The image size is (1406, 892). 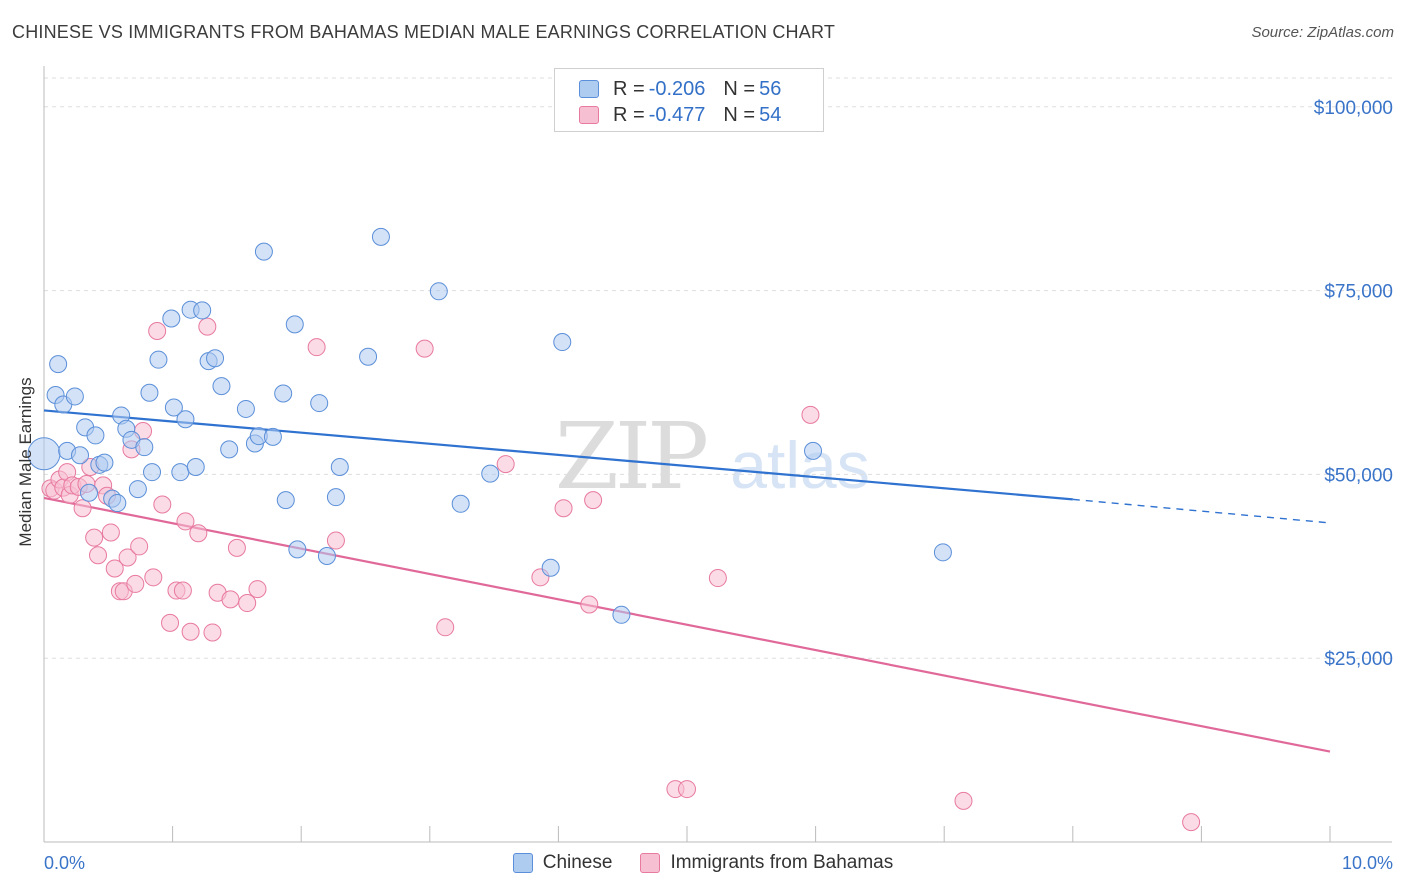 I want to click on correlation-legend: R = -0.206 N = 56 R = -0.477 N = 54, so click(x=689, y=100).